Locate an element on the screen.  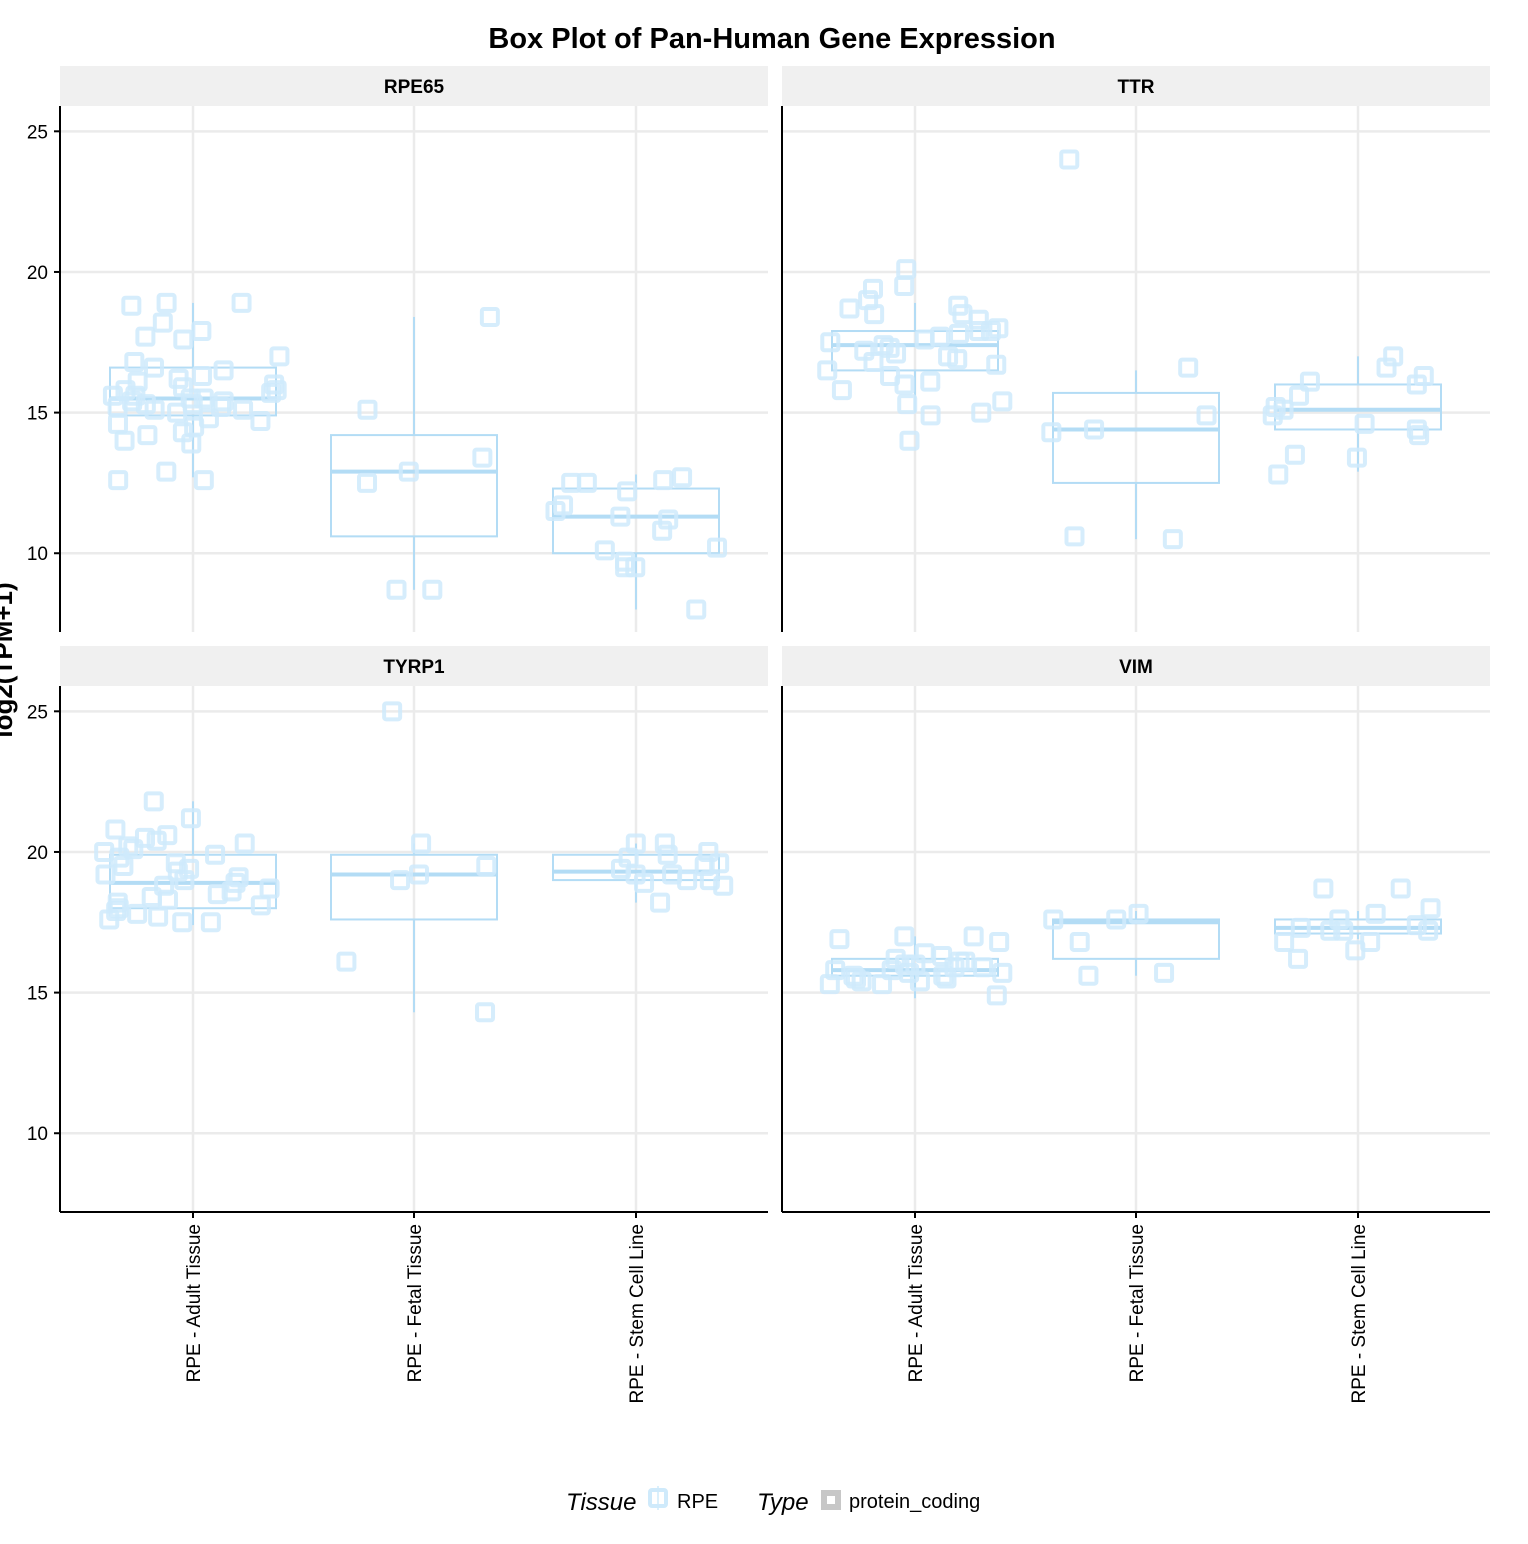
box-rpe-fetal-tissue is located at coordinates (1130, 349).